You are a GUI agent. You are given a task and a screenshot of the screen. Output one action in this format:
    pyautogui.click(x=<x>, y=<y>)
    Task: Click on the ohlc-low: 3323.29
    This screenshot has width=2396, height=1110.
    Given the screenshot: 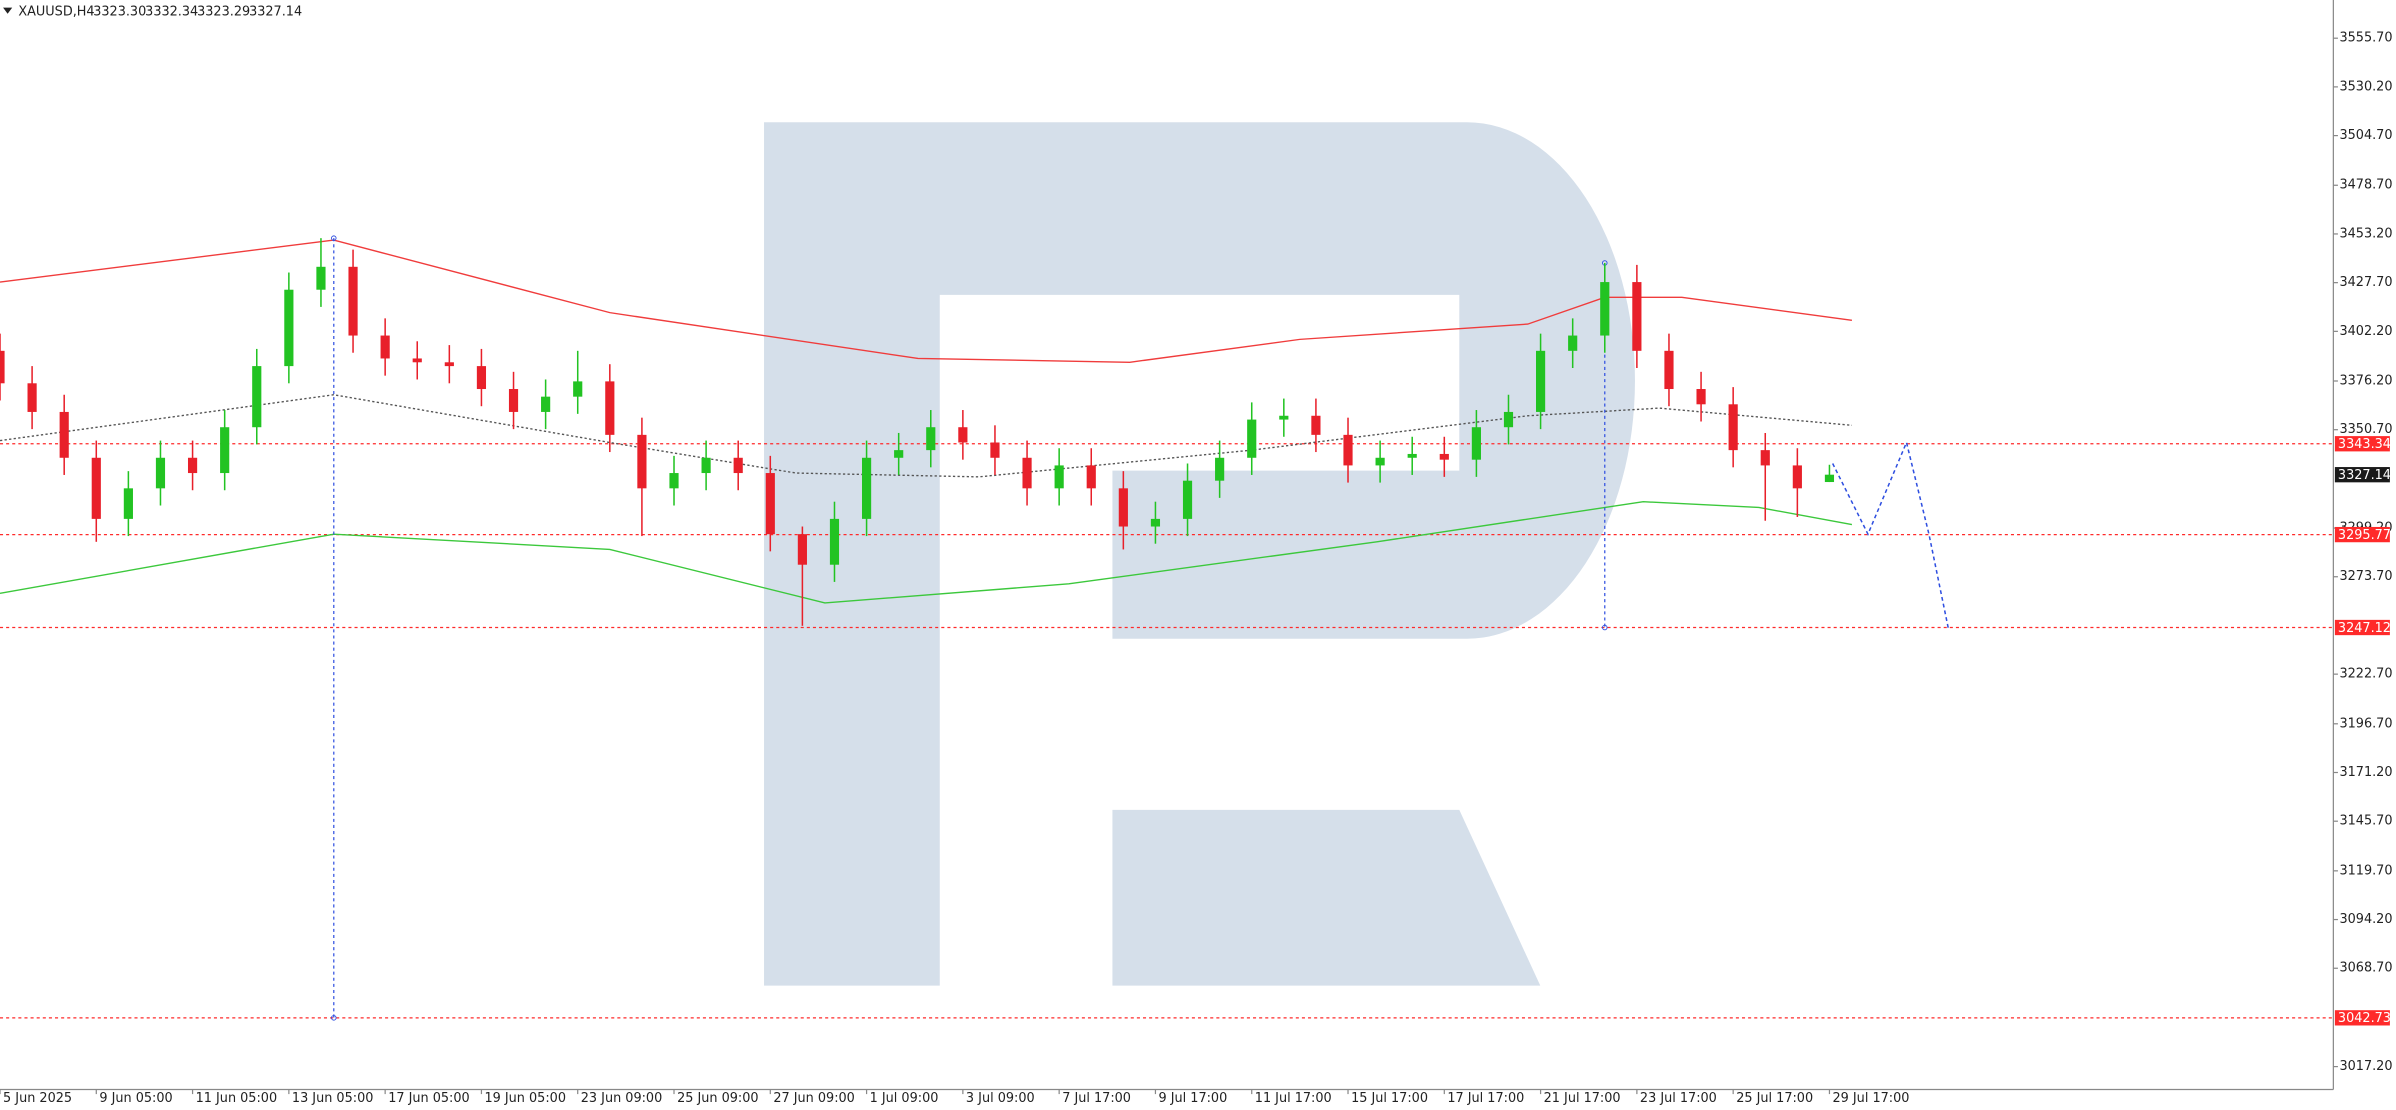 What is the action you would take?
    pyautogui.click(x=223, y=12)
    